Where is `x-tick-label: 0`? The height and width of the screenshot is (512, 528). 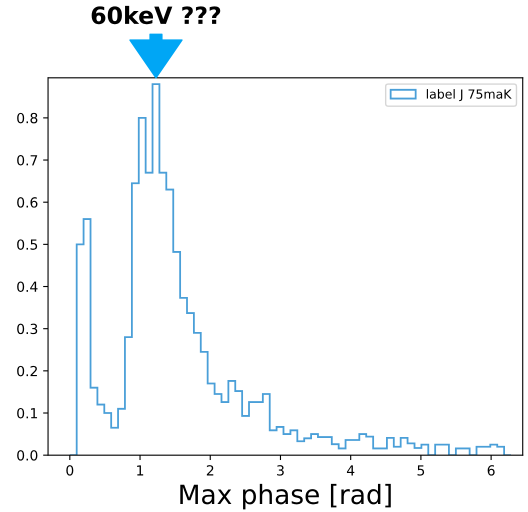
x-tick-label: 0 is located at coordinates (70, 470).